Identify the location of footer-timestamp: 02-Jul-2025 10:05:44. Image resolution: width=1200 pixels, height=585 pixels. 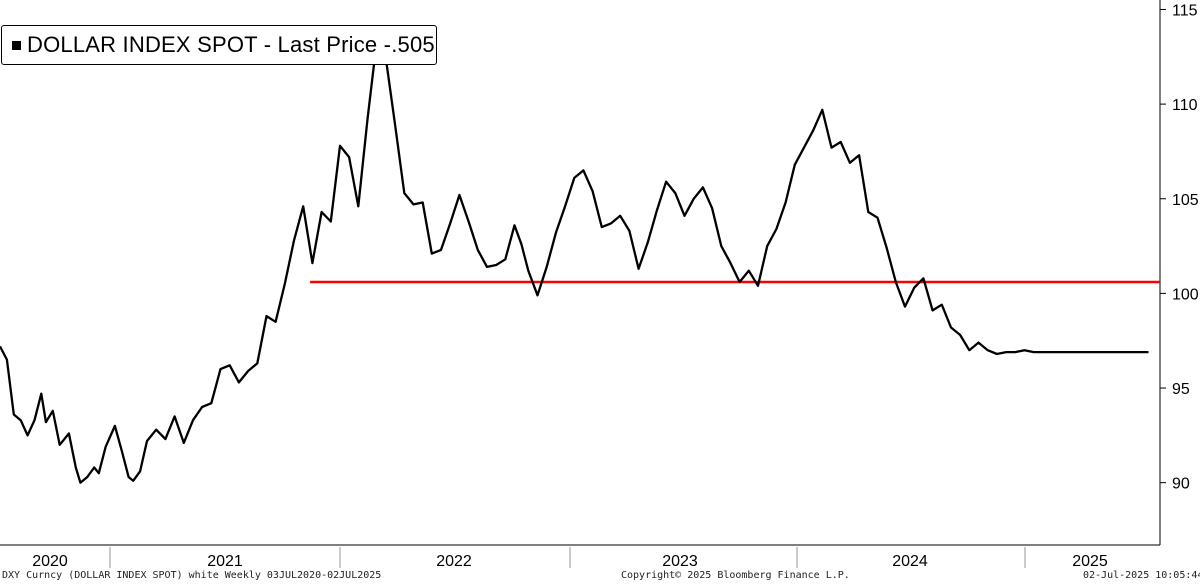
(1141, 575).